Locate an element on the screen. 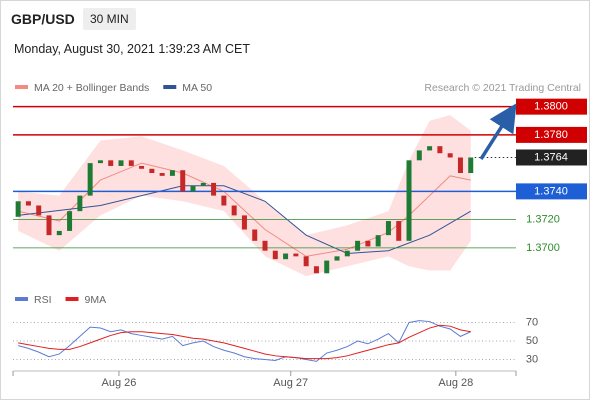 The height and width of the screenshot is (400, 590). x-tick-label: Aug 28 is located at coordinates (455, 383).